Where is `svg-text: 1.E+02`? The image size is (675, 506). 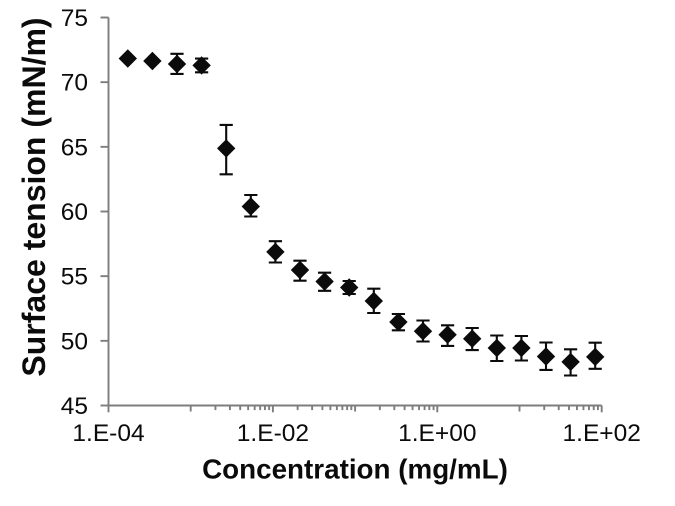 svg-text: 1.E+02 is located at coordinates (602, 433).